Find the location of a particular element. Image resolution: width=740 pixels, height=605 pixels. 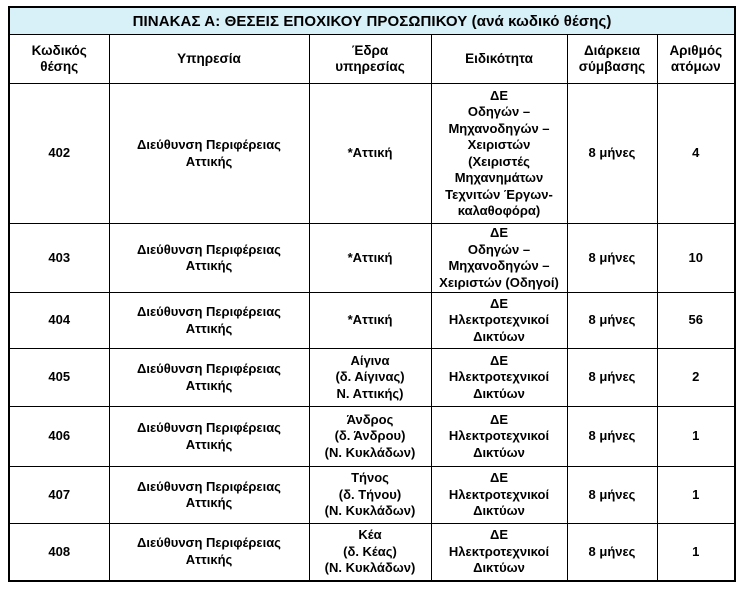

cell-service-seat: Άνδρος (δ. Άνδρου) (Ν. Κυκλάδων) is located at coordinates (370, 436).